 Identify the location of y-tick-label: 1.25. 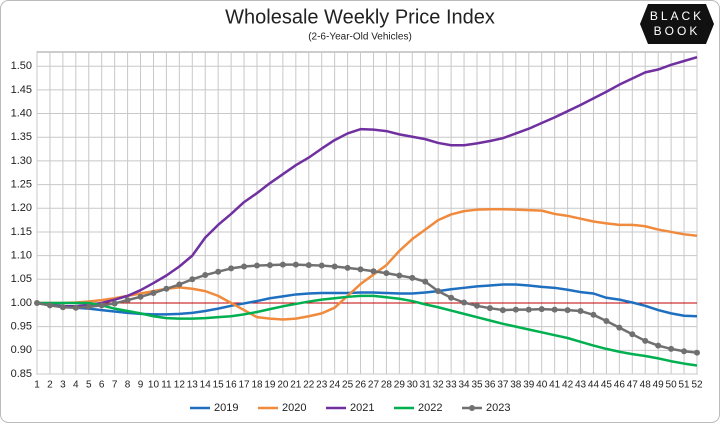
(21, 184).